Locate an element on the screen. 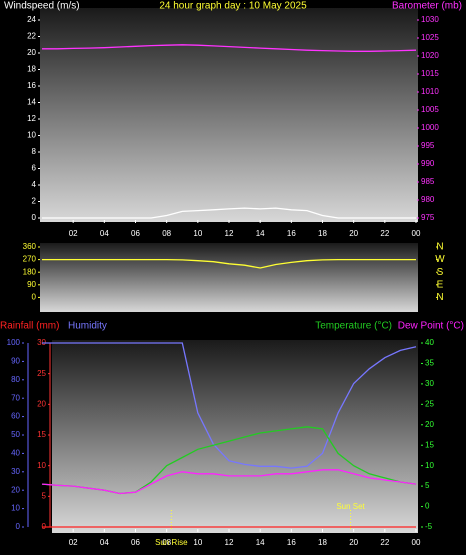 This screenshot has height=555, width=466. y2-tick-label: 995 is located at coordinates (428, 145).